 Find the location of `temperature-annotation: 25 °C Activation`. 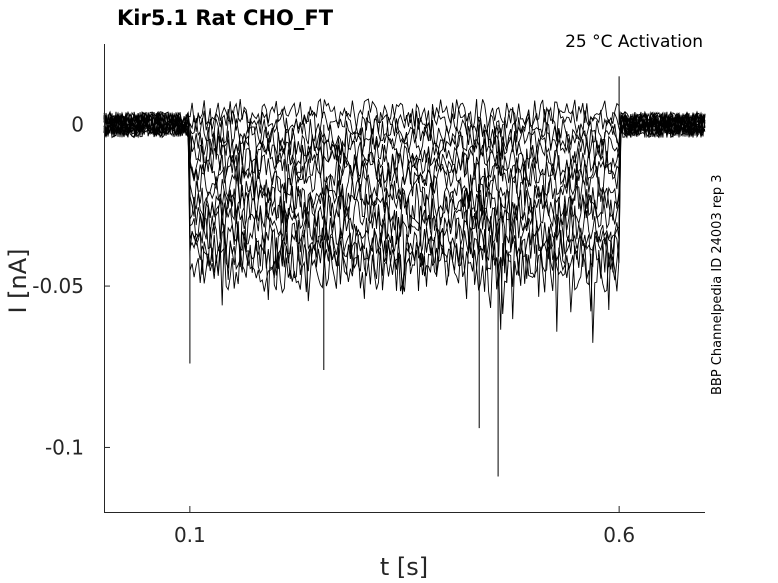

temperature-annotation: 25 °C Activation is located at coordinates (634, 42).